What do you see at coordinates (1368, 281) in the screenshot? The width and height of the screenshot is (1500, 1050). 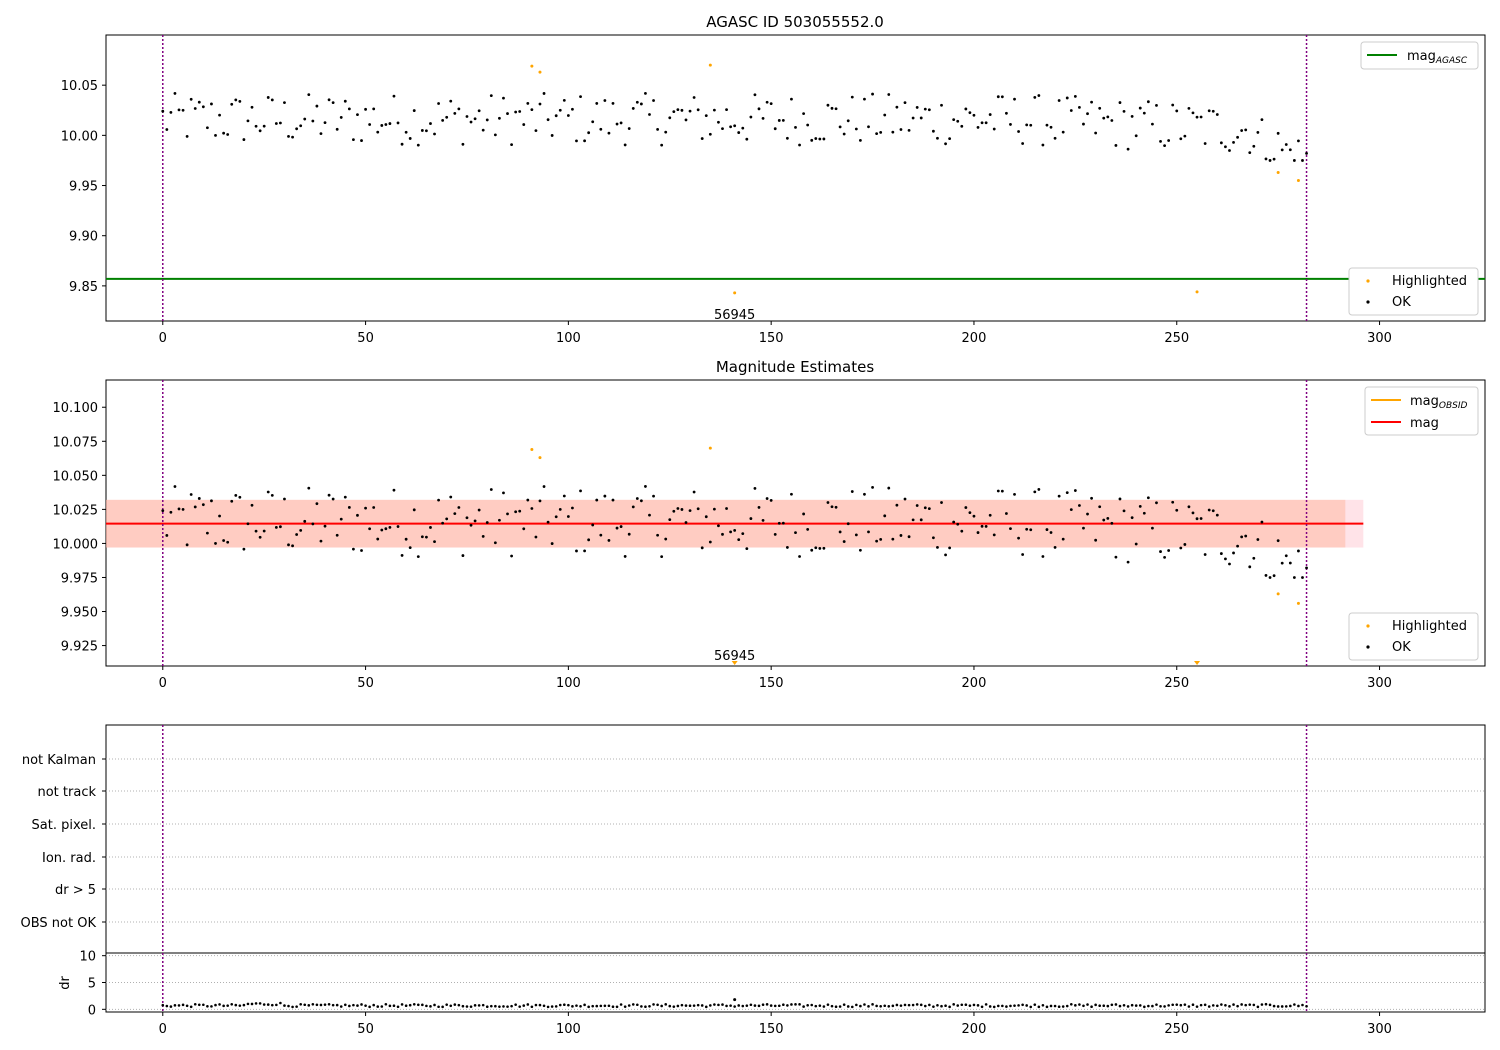 I see `legend-highlighted-marker` at bounding box center [1368, 281].